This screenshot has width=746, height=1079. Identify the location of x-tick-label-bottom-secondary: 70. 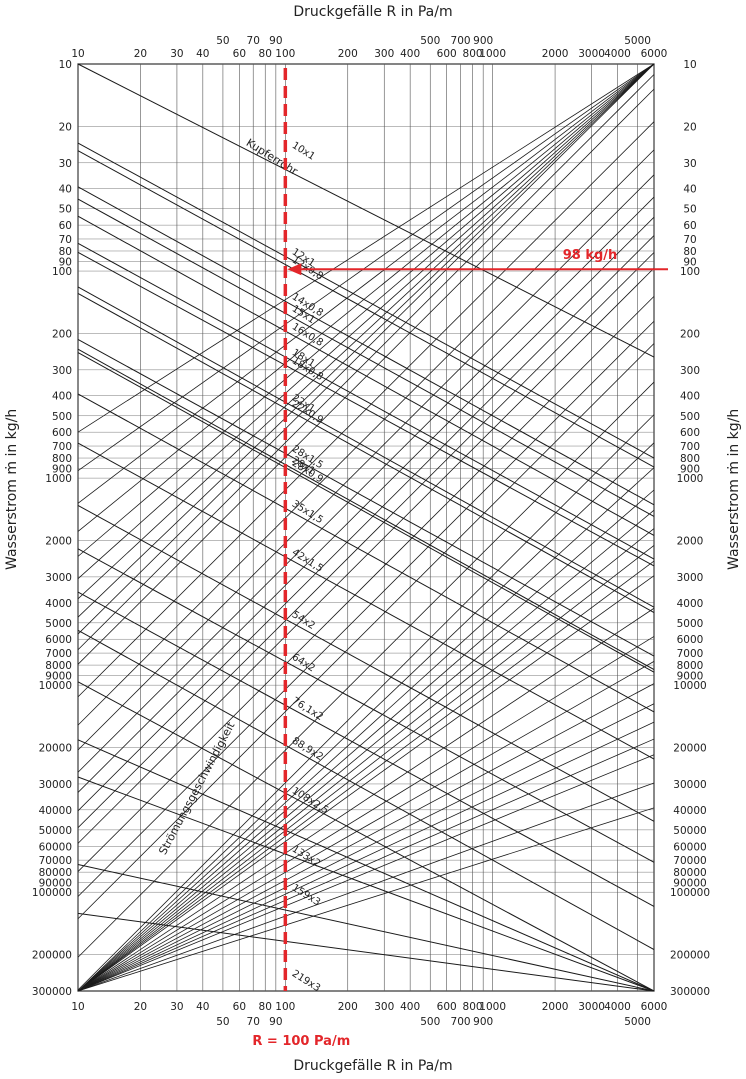
(253, 1022).